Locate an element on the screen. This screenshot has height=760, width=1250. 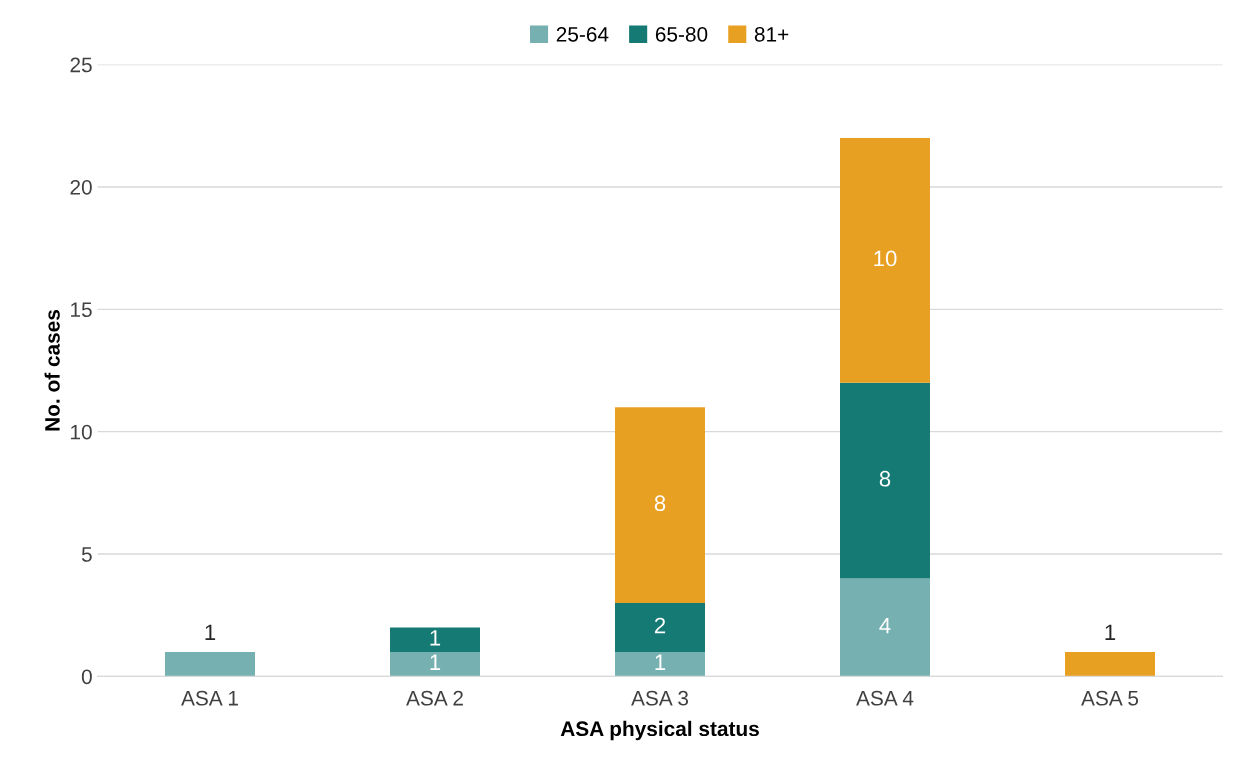
y-tick-label: 20 is located at coordinates (81, 187).